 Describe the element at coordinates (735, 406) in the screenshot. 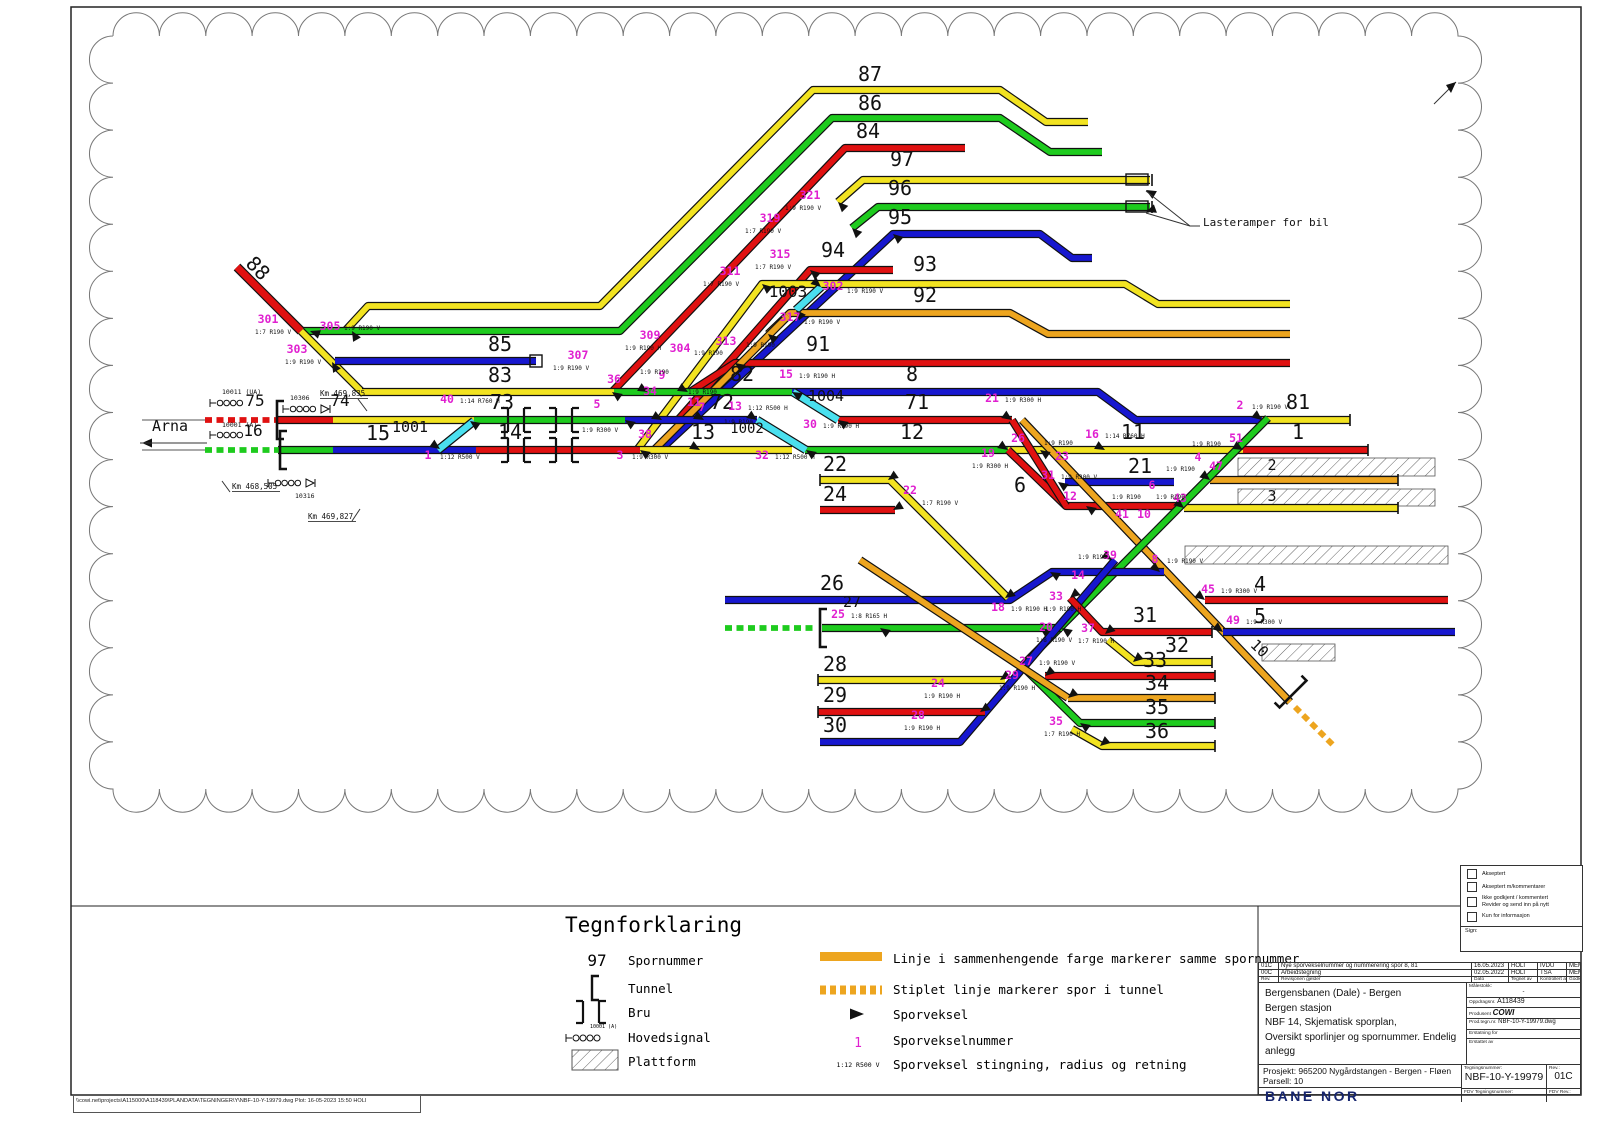

I see `switch-number: 13` at that location.